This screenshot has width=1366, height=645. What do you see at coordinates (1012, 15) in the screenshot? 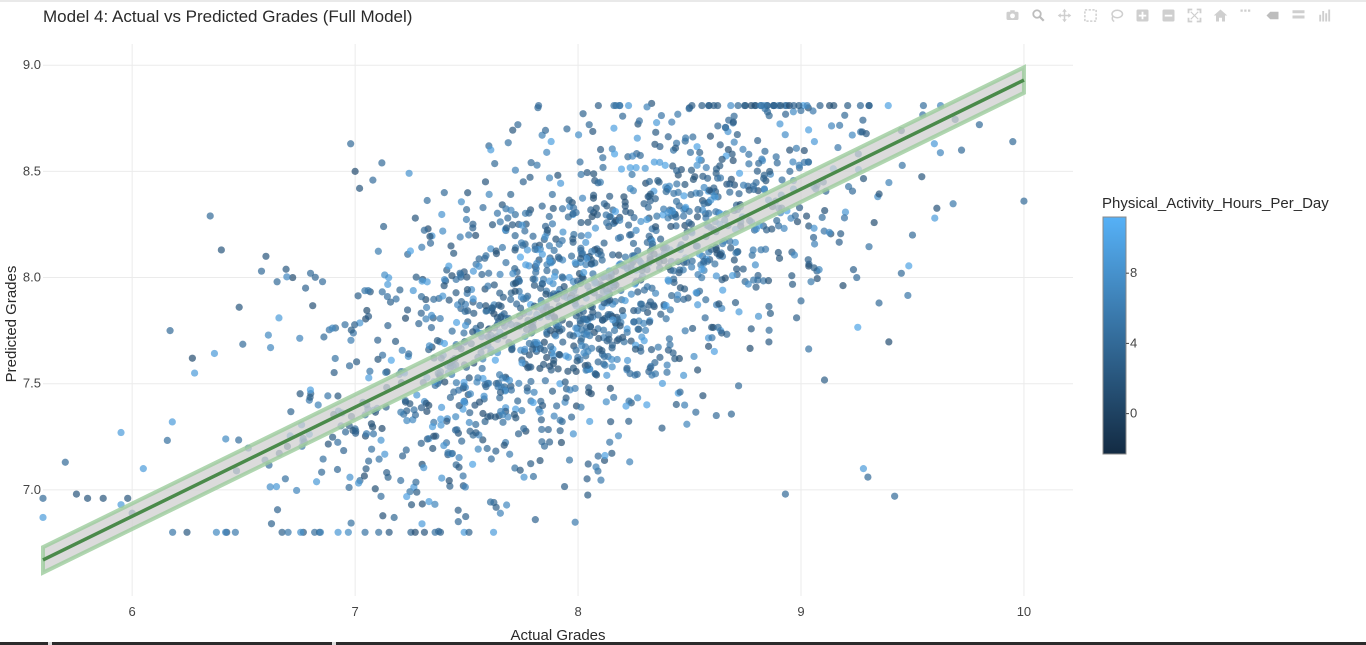
I see `camera-icon` at bounding box center [1012, 15].